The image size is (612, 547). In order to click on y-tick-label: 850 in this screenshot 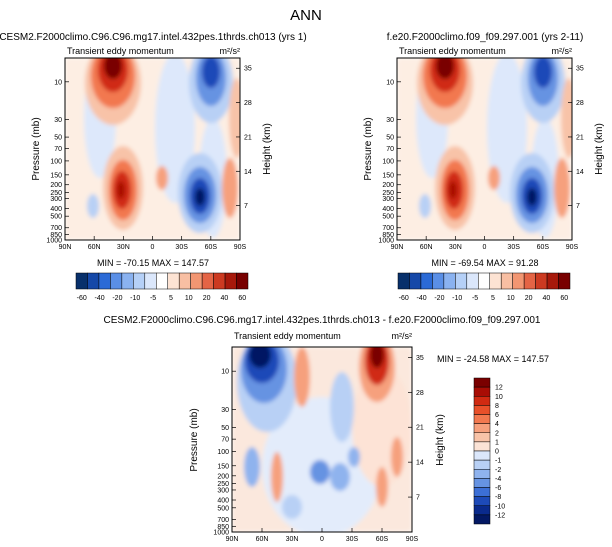, I will do `click(388, 235)`.